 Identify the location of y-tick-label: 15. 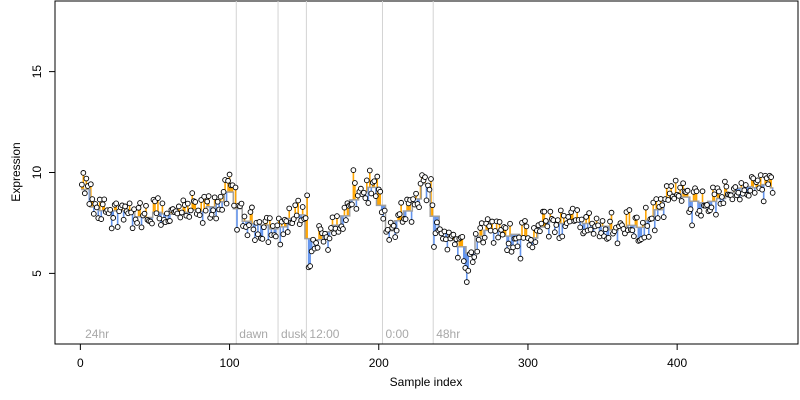
(37, 72).